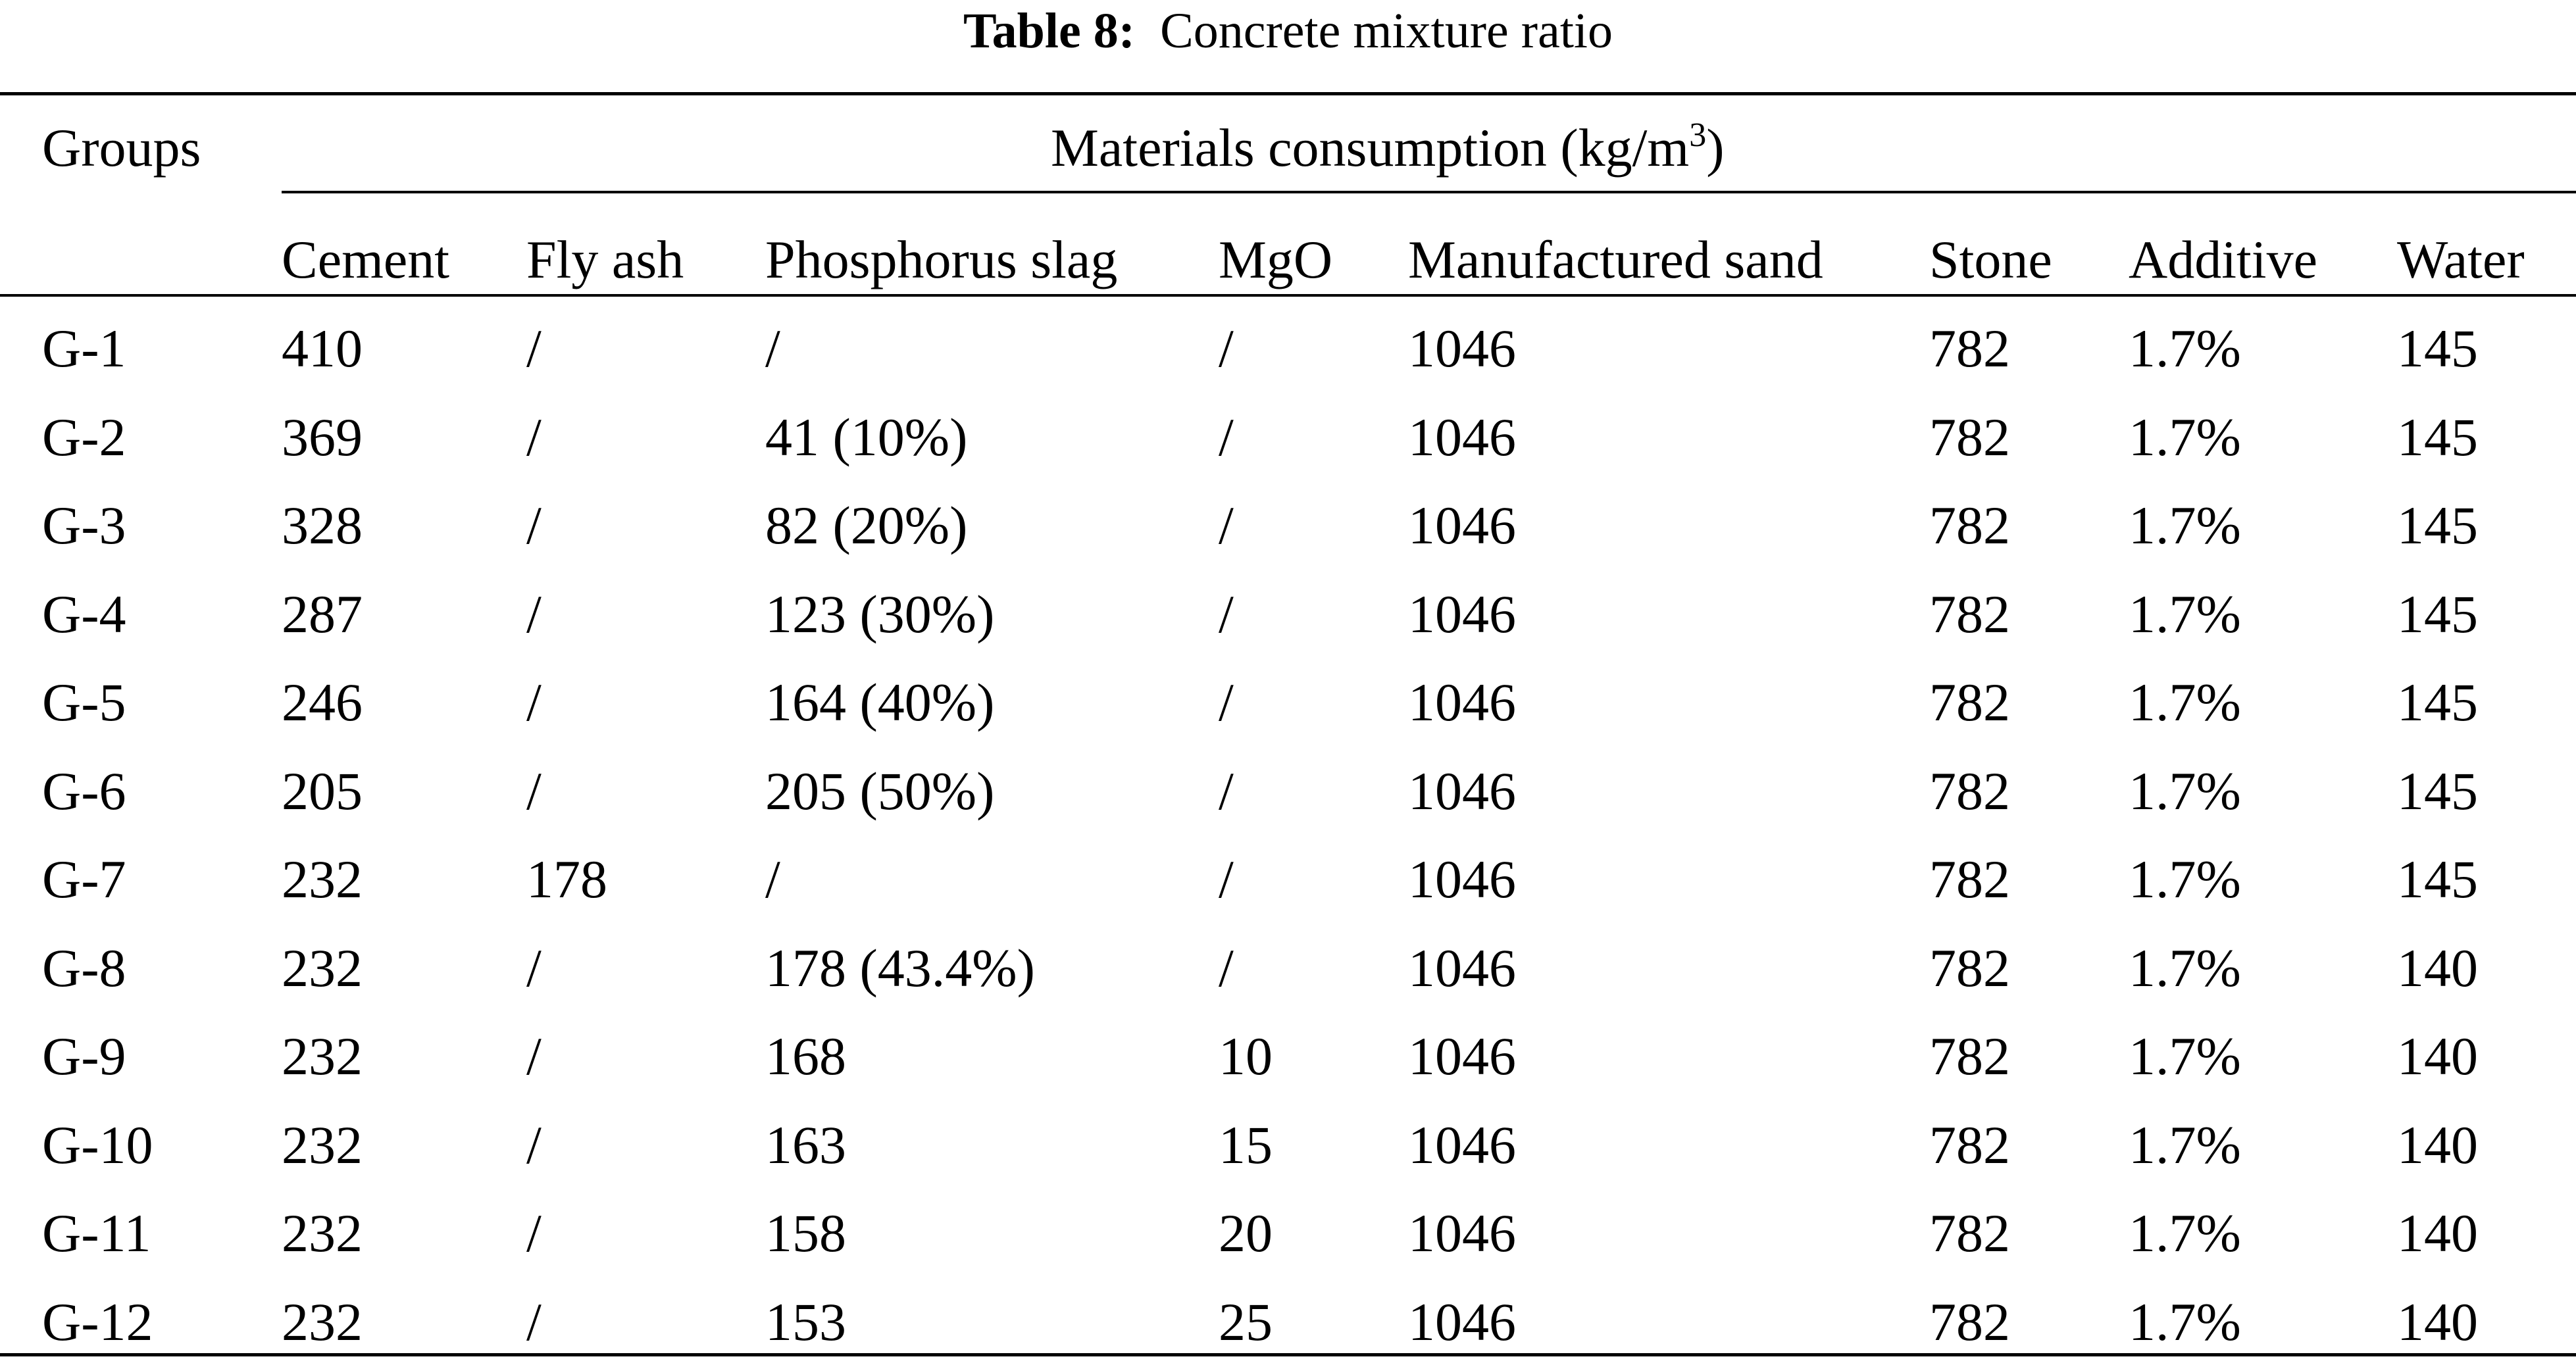  Describe the element at coordinates (322, 348) in the screenshot. I see `cell-cement: 410` at that location.